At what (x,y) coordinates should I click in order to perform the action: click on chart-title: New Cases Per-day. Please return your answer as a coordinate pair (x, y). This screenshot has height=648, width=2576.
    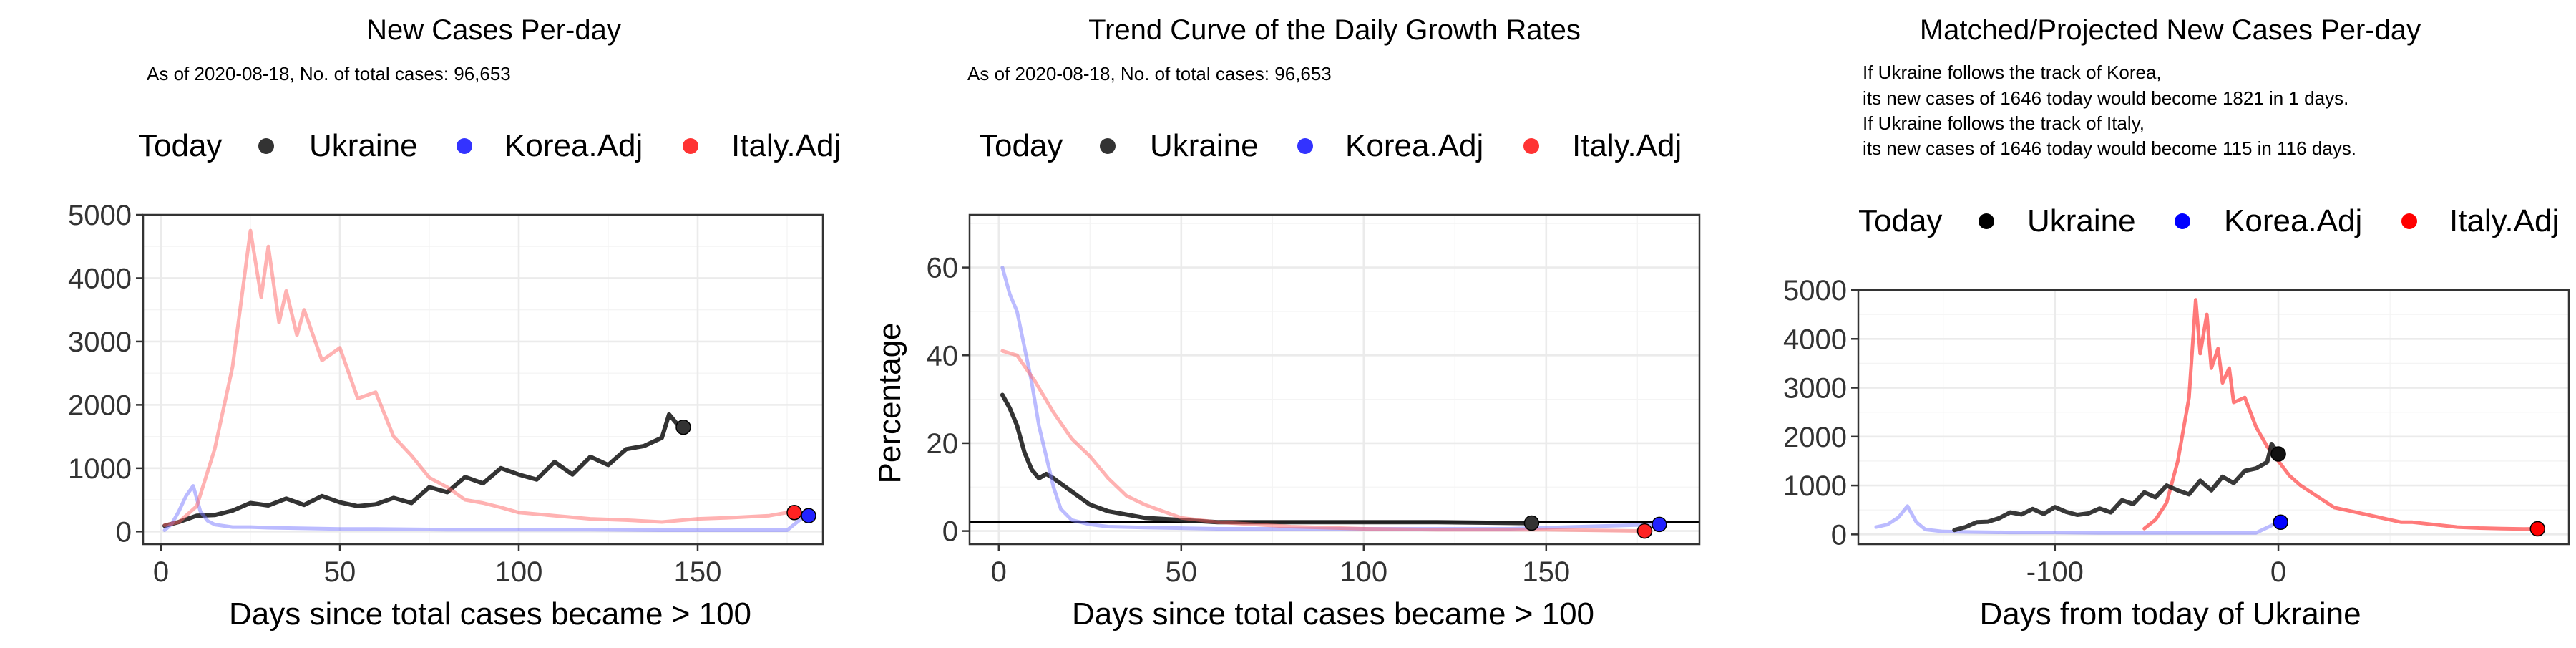
    Looking at the image, I should click on (493, 30).